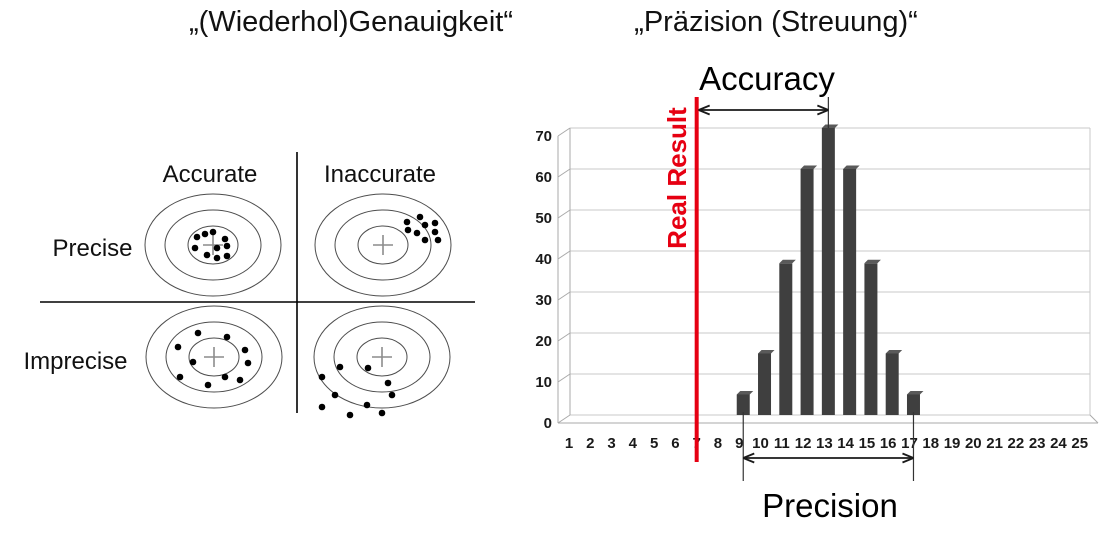 Image resolution: width=1120 pixels, height=533 pixels. I want to click on x-tick-label: 11, so click(782, 443).